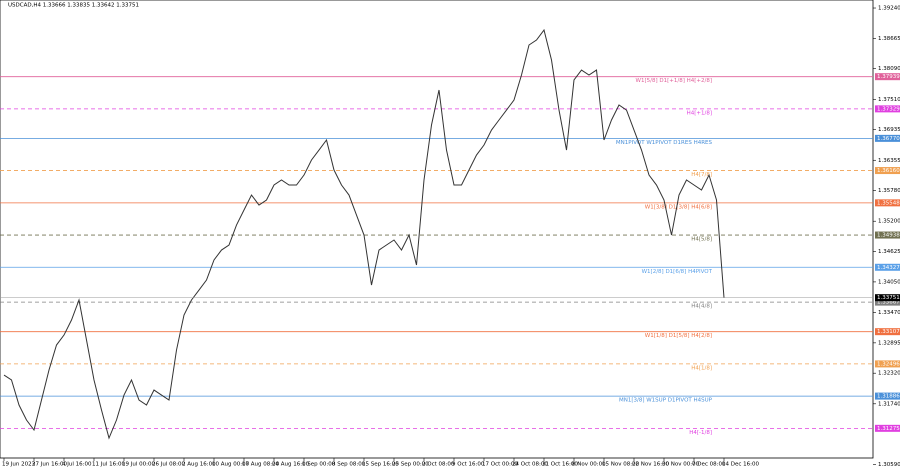  What do you see at coordinates (138, 465) in the screenshot?
I see `x-tick-label: 19 Jul 00:00` at bounding box center [138, 465].